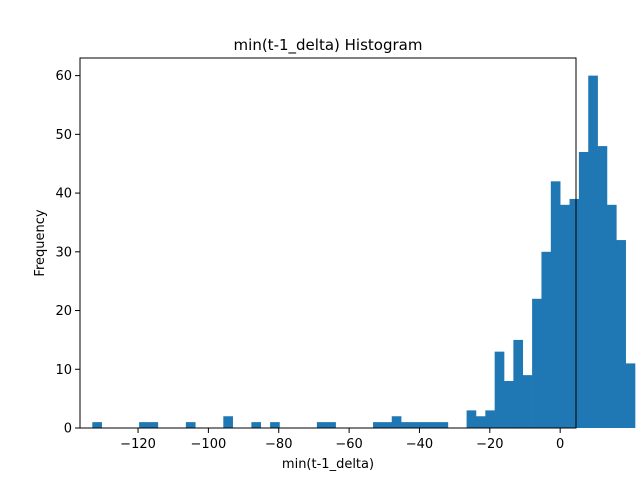 This screenshot has width=640, height=480. What do you see at coordinates (348, 444) in the screenshot?
I see `x-tick-label: −60` at bounding box center [348, 444].